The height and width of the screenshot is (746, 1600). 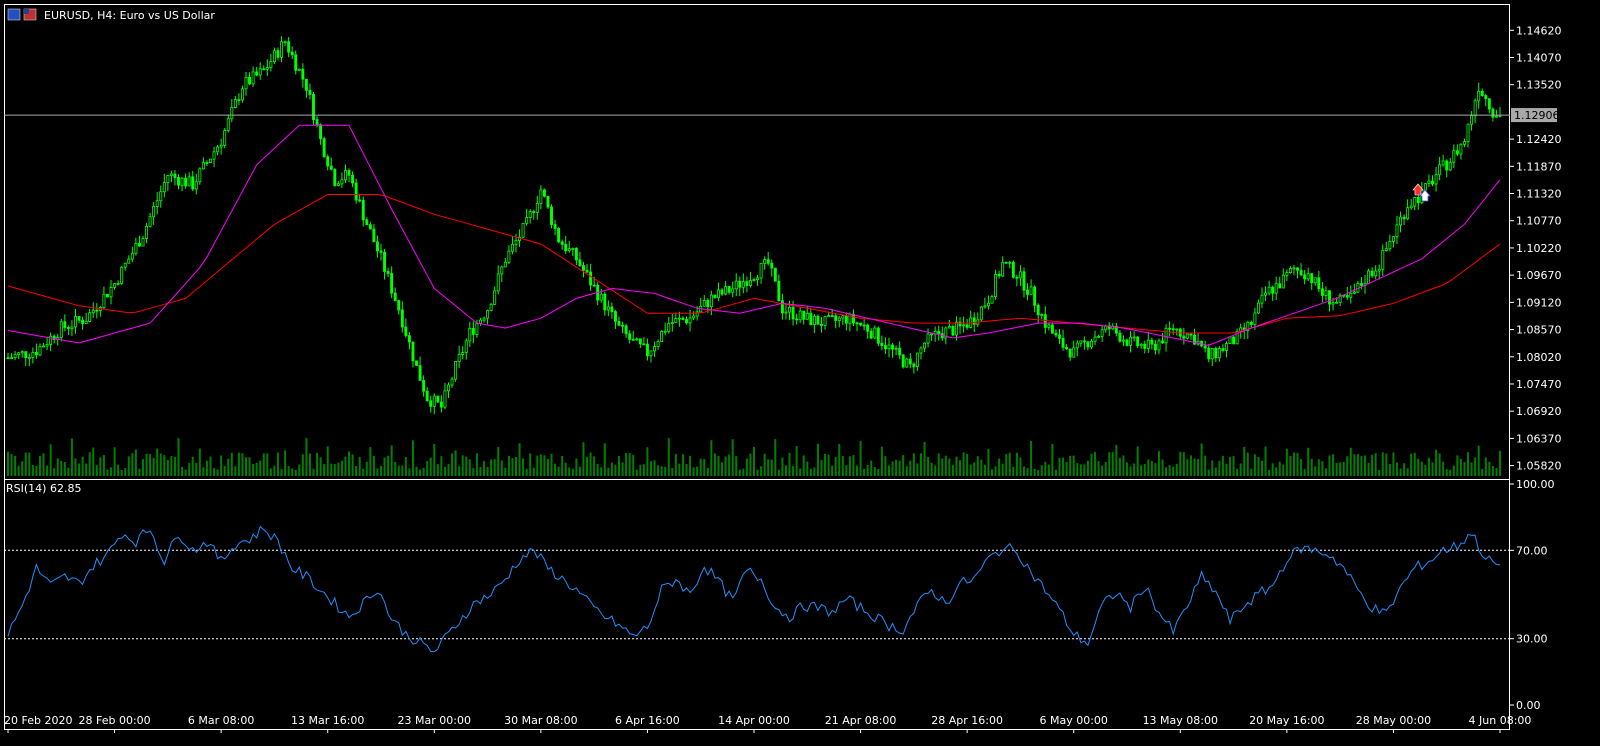 I want to click on price-axis-label: 1.13520, so click(x=1539, y=85).